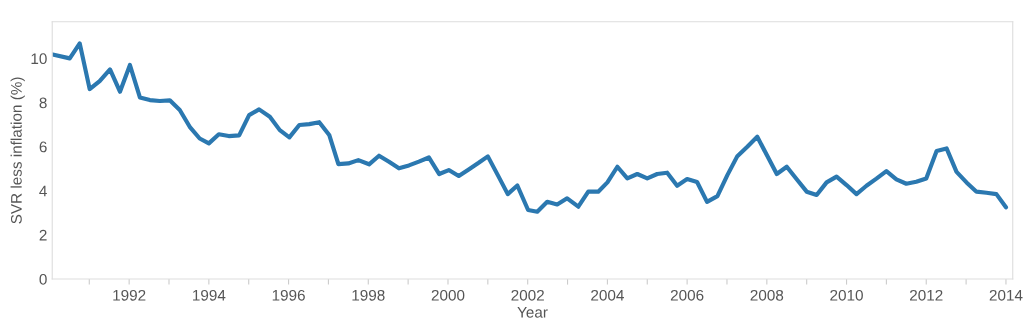 The width and height of the screenshot is (1024, 335). What do you see at coordinates (43, 279) in the screenshot?
I see `y-tick-label: 0` at bounding box center [43, 279].